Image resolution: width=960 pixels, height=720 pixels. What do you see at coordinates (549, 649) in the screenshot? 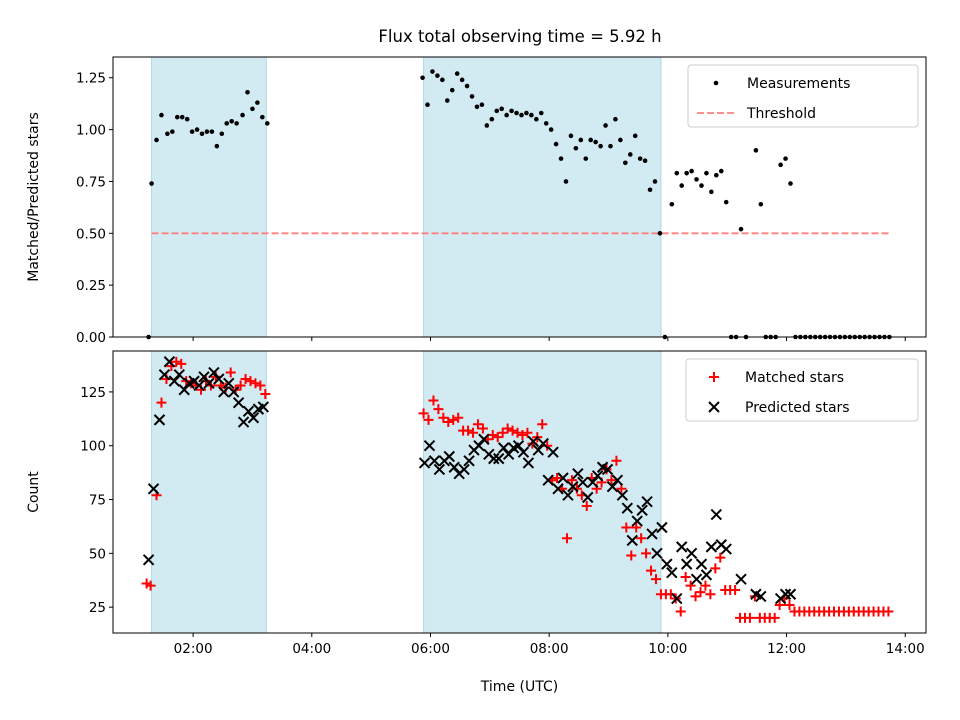
I see `x-tick-label: 08:00` at bounding box center [549, 649].